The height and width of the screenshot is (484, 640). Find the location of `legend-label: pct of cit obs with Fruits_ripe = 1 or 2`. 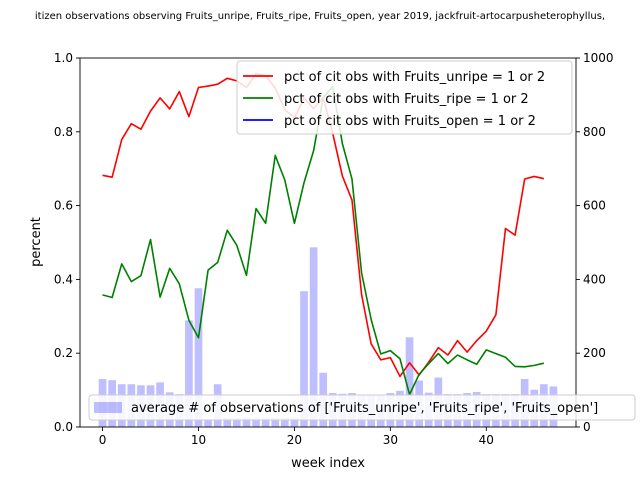

legend-label: pct of cit obs with Fruits_ripe = 1 or 2 is located at coordinates (406, 99).